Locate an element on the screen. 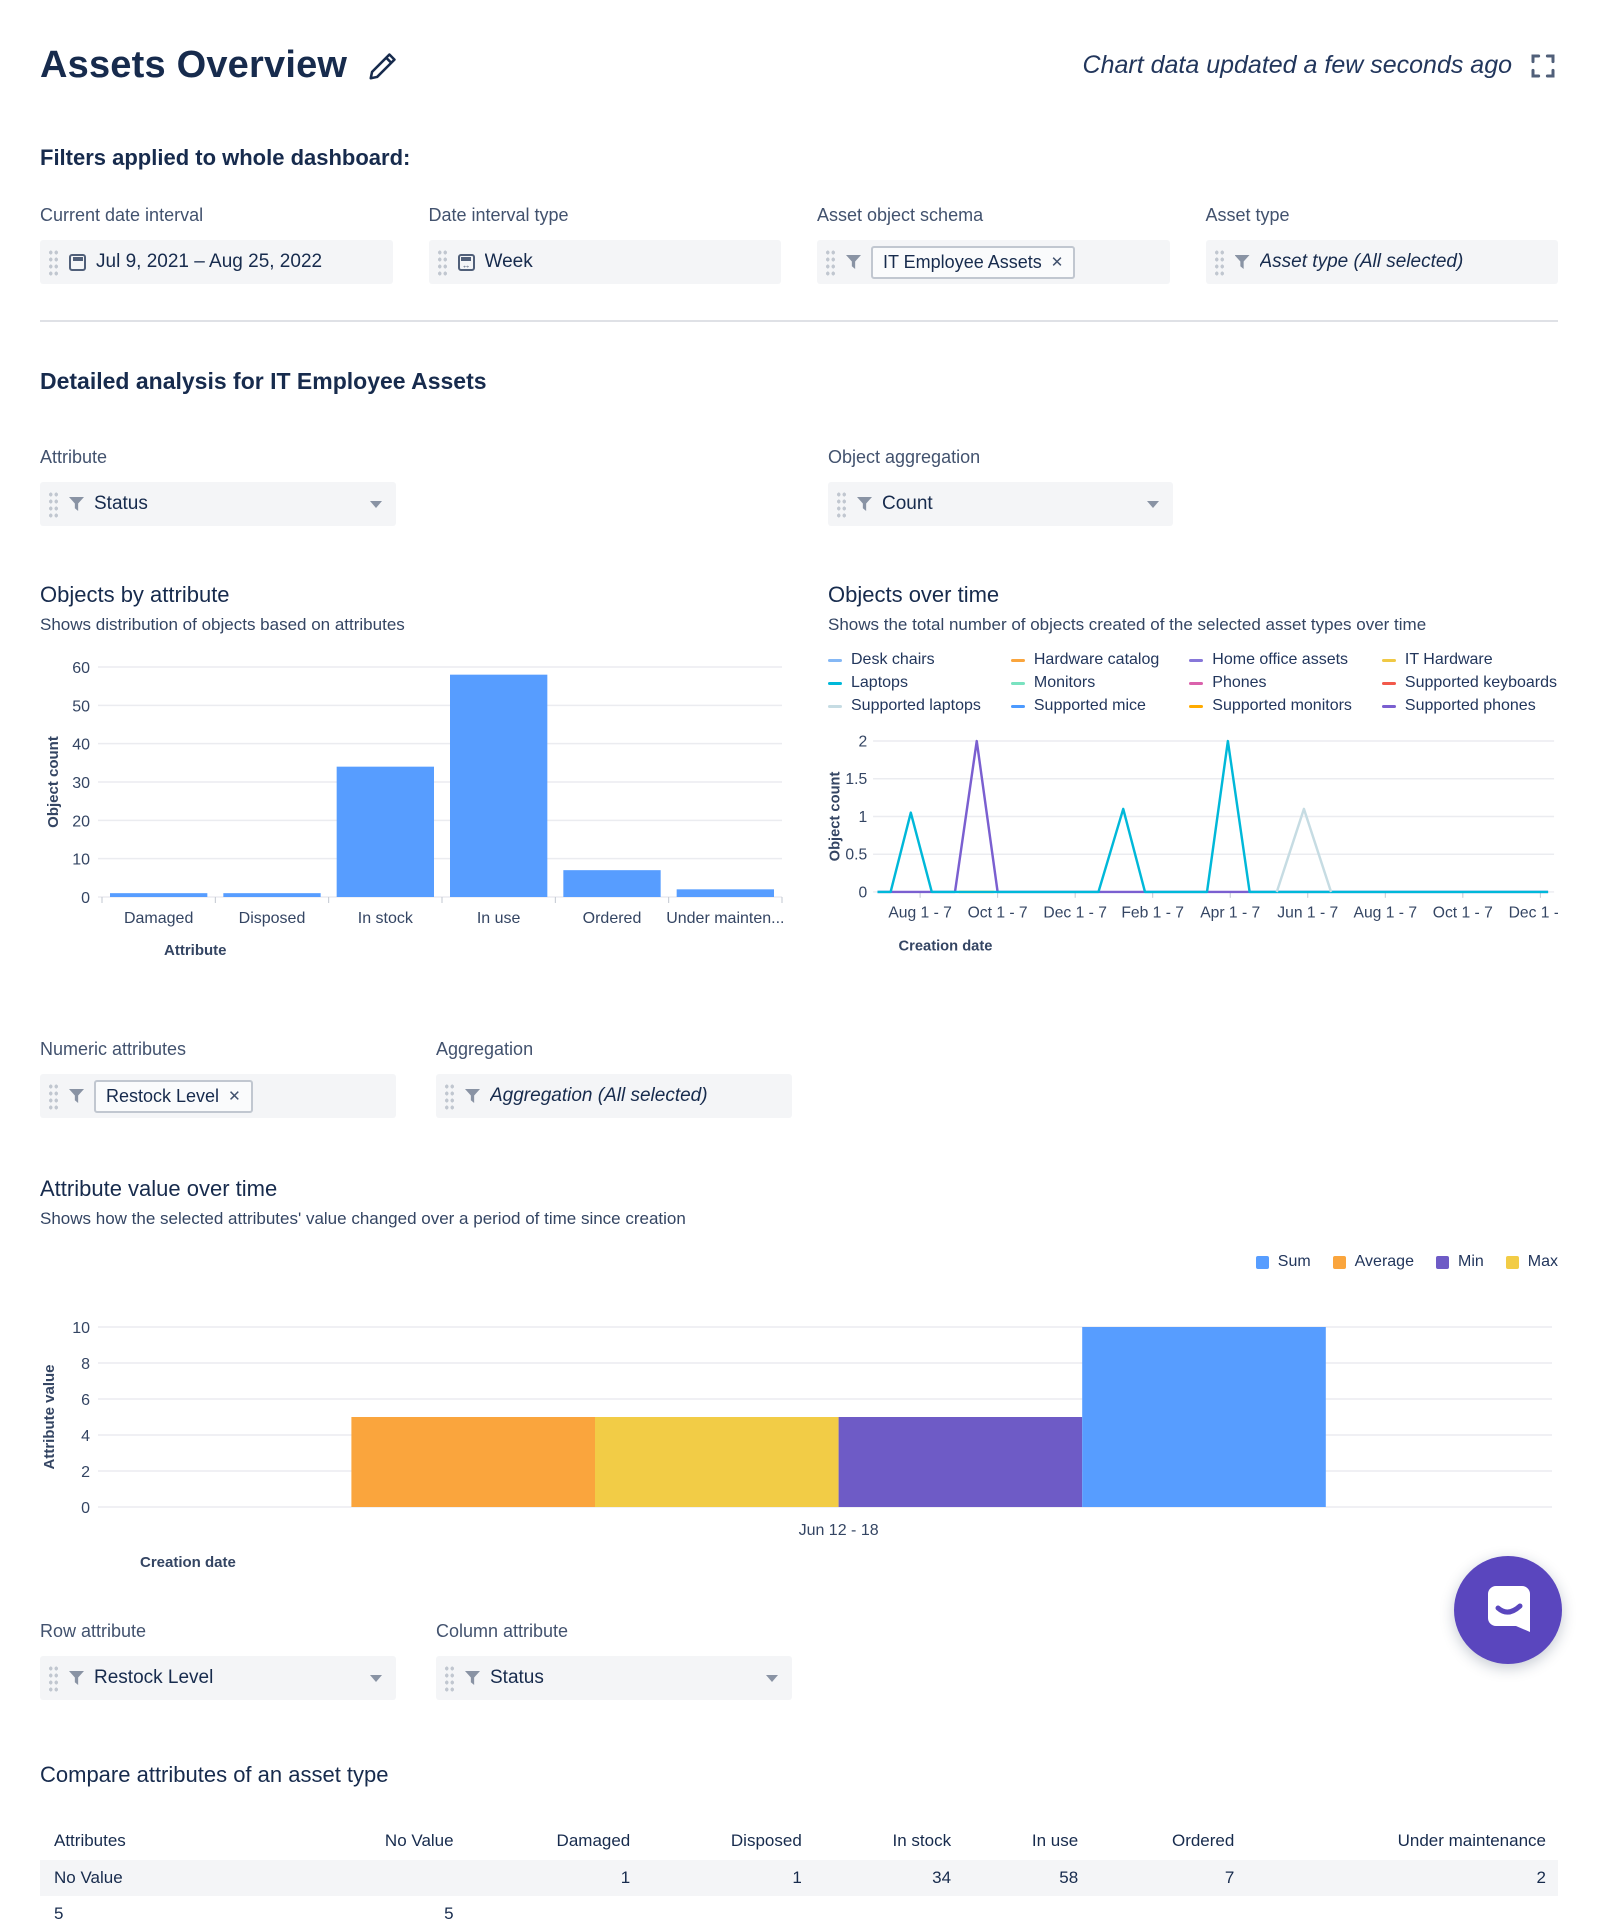  fullscreen-button is located at coordinates (1543, 66).